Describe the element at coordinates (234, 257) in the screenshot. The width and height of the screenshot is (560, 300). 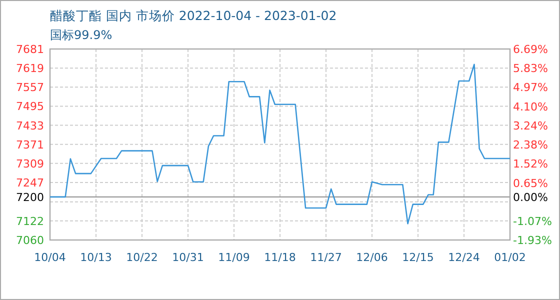
I see `x-tick-label: 11/09` at that location.